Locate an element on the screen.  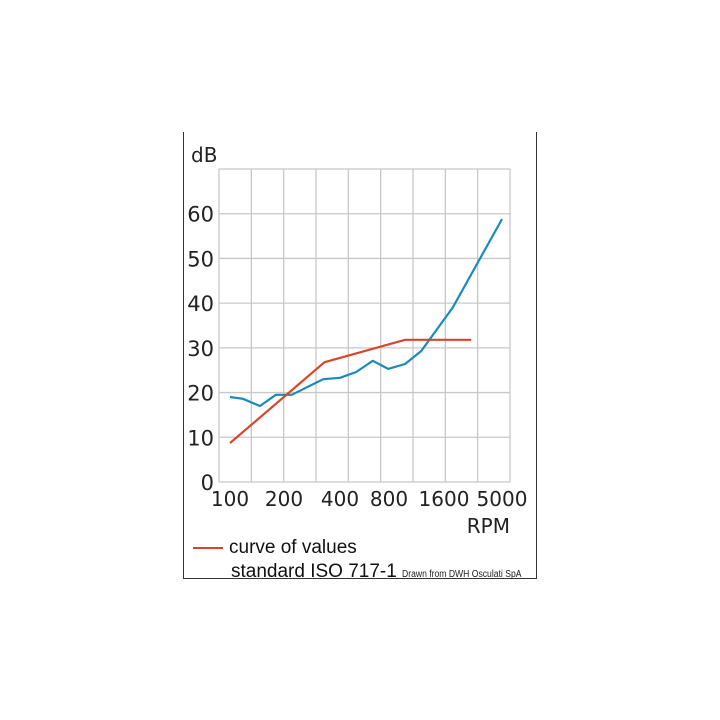
y-tick-label: 10 is located at coordinates (200, 438).